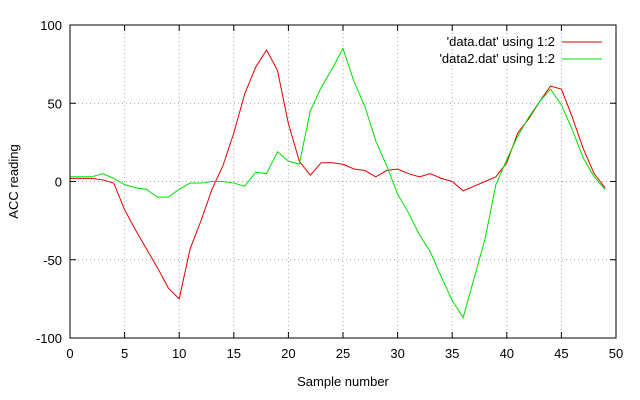 This screenshot has height=400, width=640. I want to click on x-tick-label: 10, so click(179, 353).